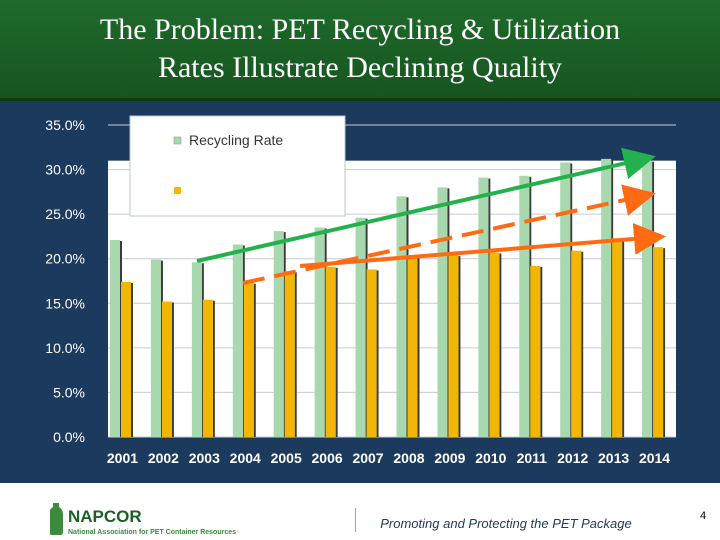 Image resolution: width=720 pixels, height=540 pixels. What do you see at coordinates (177, 140) in the screenshot?
I see `legend-swatch-recycling` at bounding box center [177, 140].